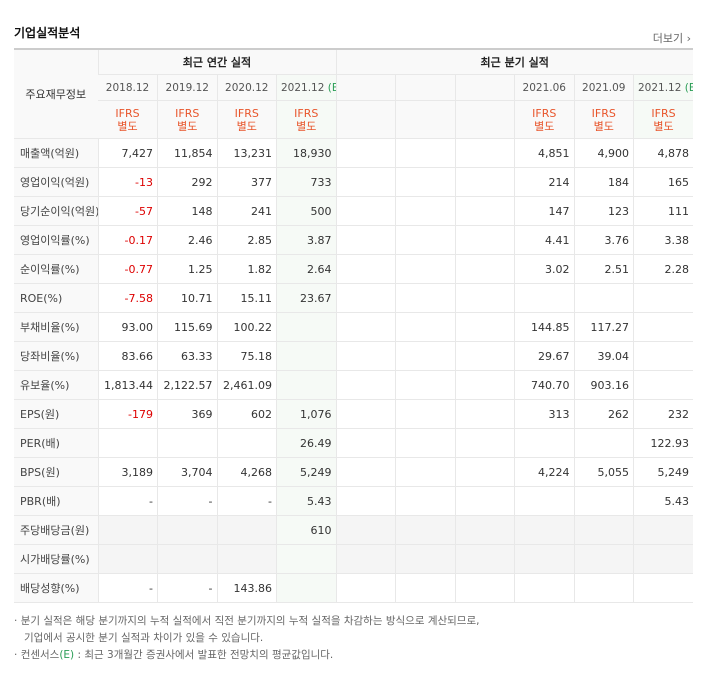 The width and height of the screenshot is (707, 683). What do you see at coordinates (603, 385) in the screenshot?
I see `value-cell: 903.16` at bounding box center [603, 385].